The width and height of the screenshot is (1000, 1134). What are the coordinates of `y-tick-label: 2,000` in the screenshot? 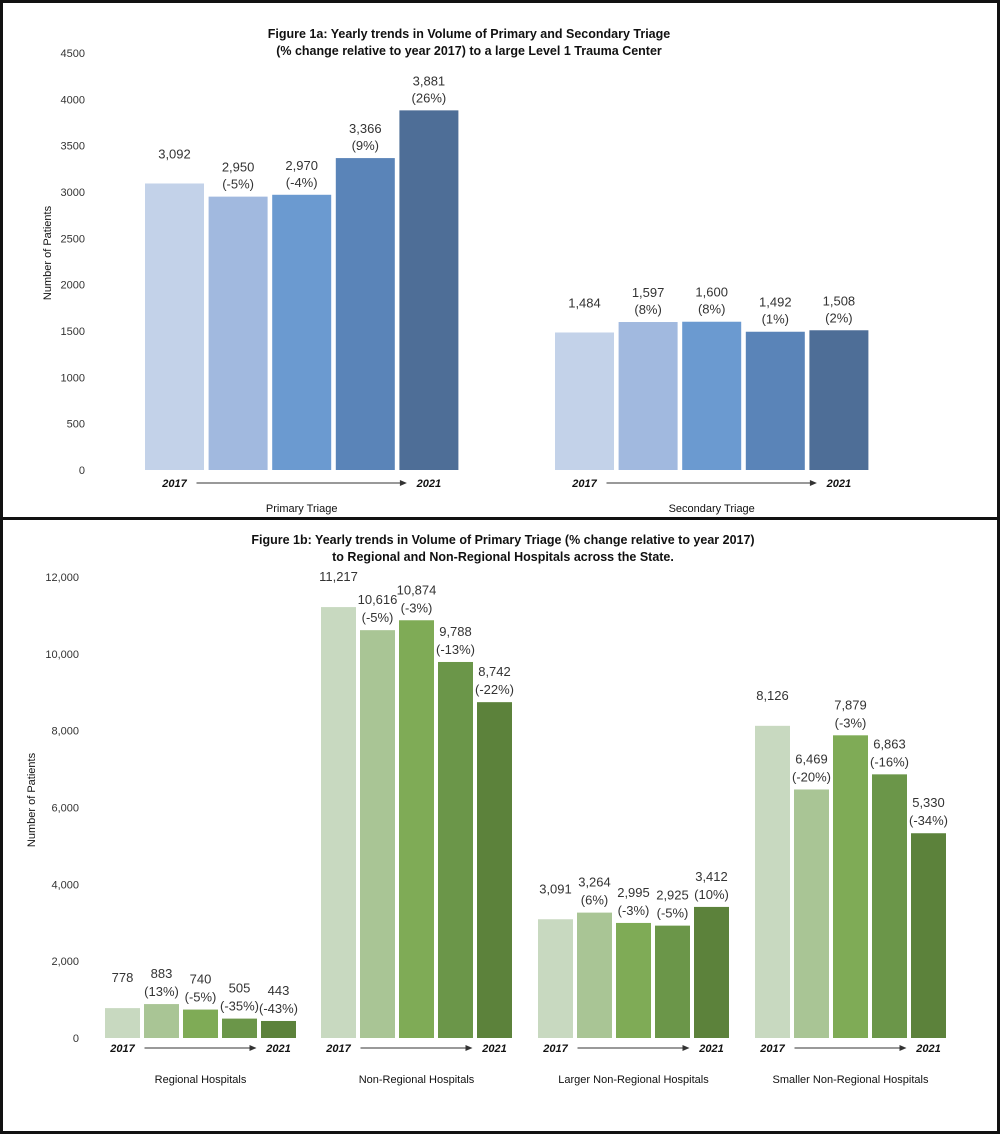 It's located at (65, 962).